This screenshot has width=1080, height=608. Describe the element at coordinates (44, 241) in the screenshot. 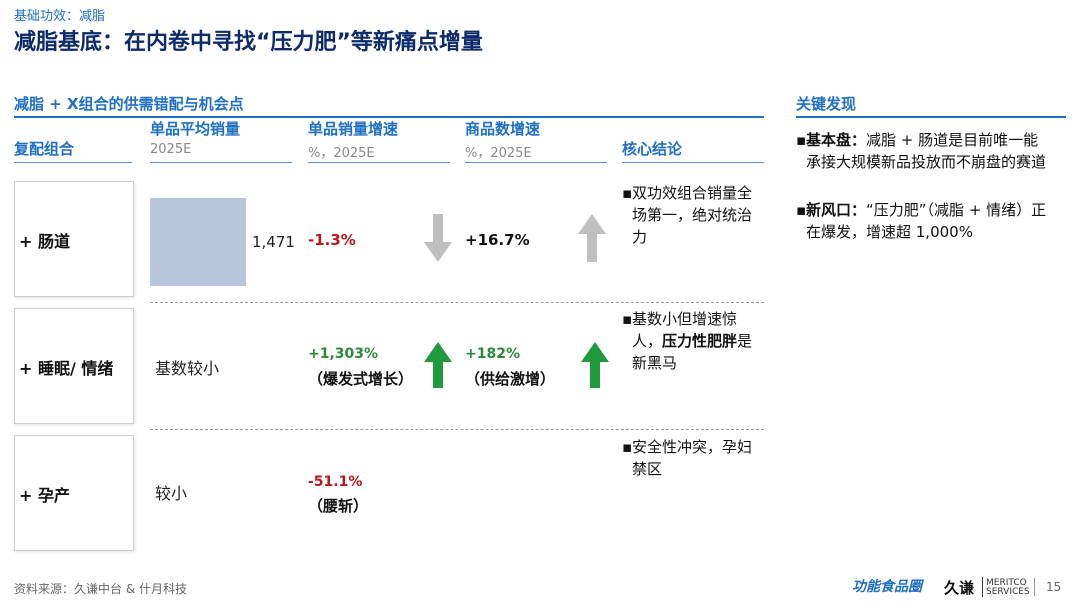

I see `row-intestine-label: + 肠道` at that location.